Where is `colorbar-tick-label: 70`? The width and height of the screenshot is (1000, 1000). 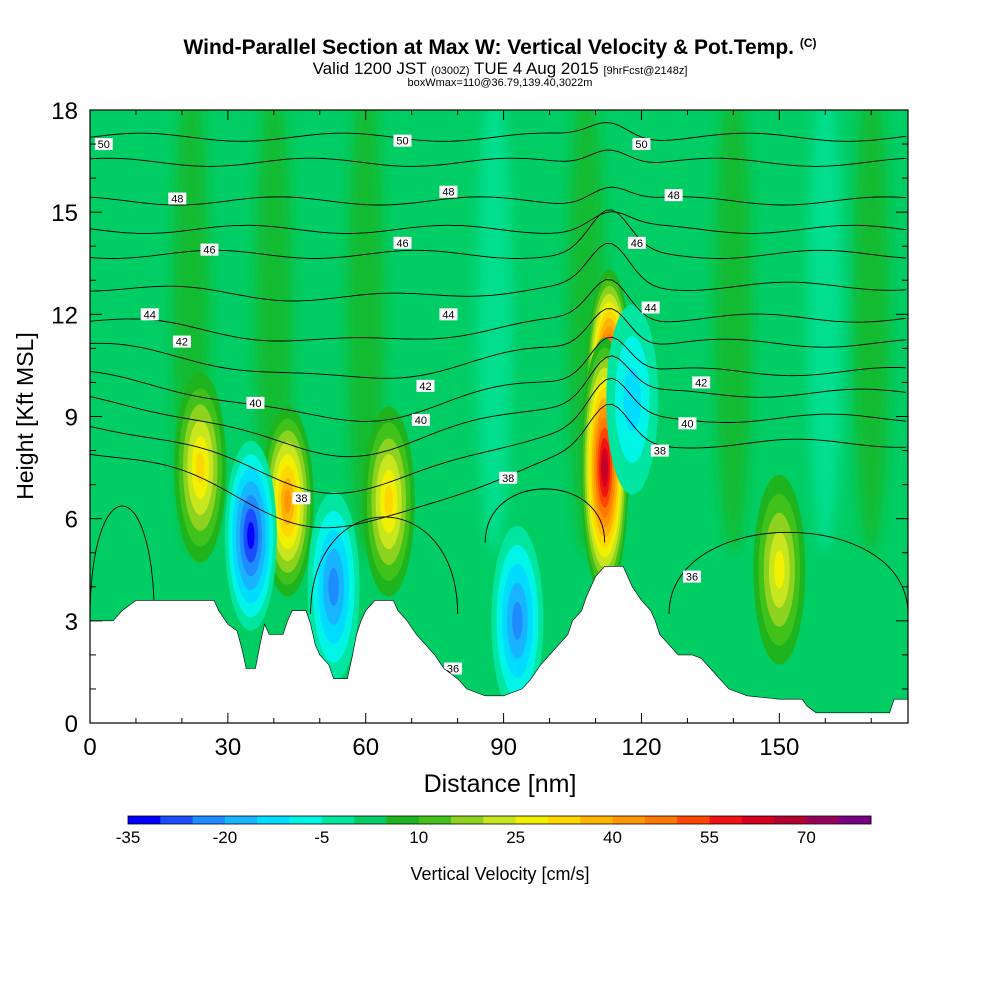
colorbar-tick-label: 70 is located at coordinates (806, 837).